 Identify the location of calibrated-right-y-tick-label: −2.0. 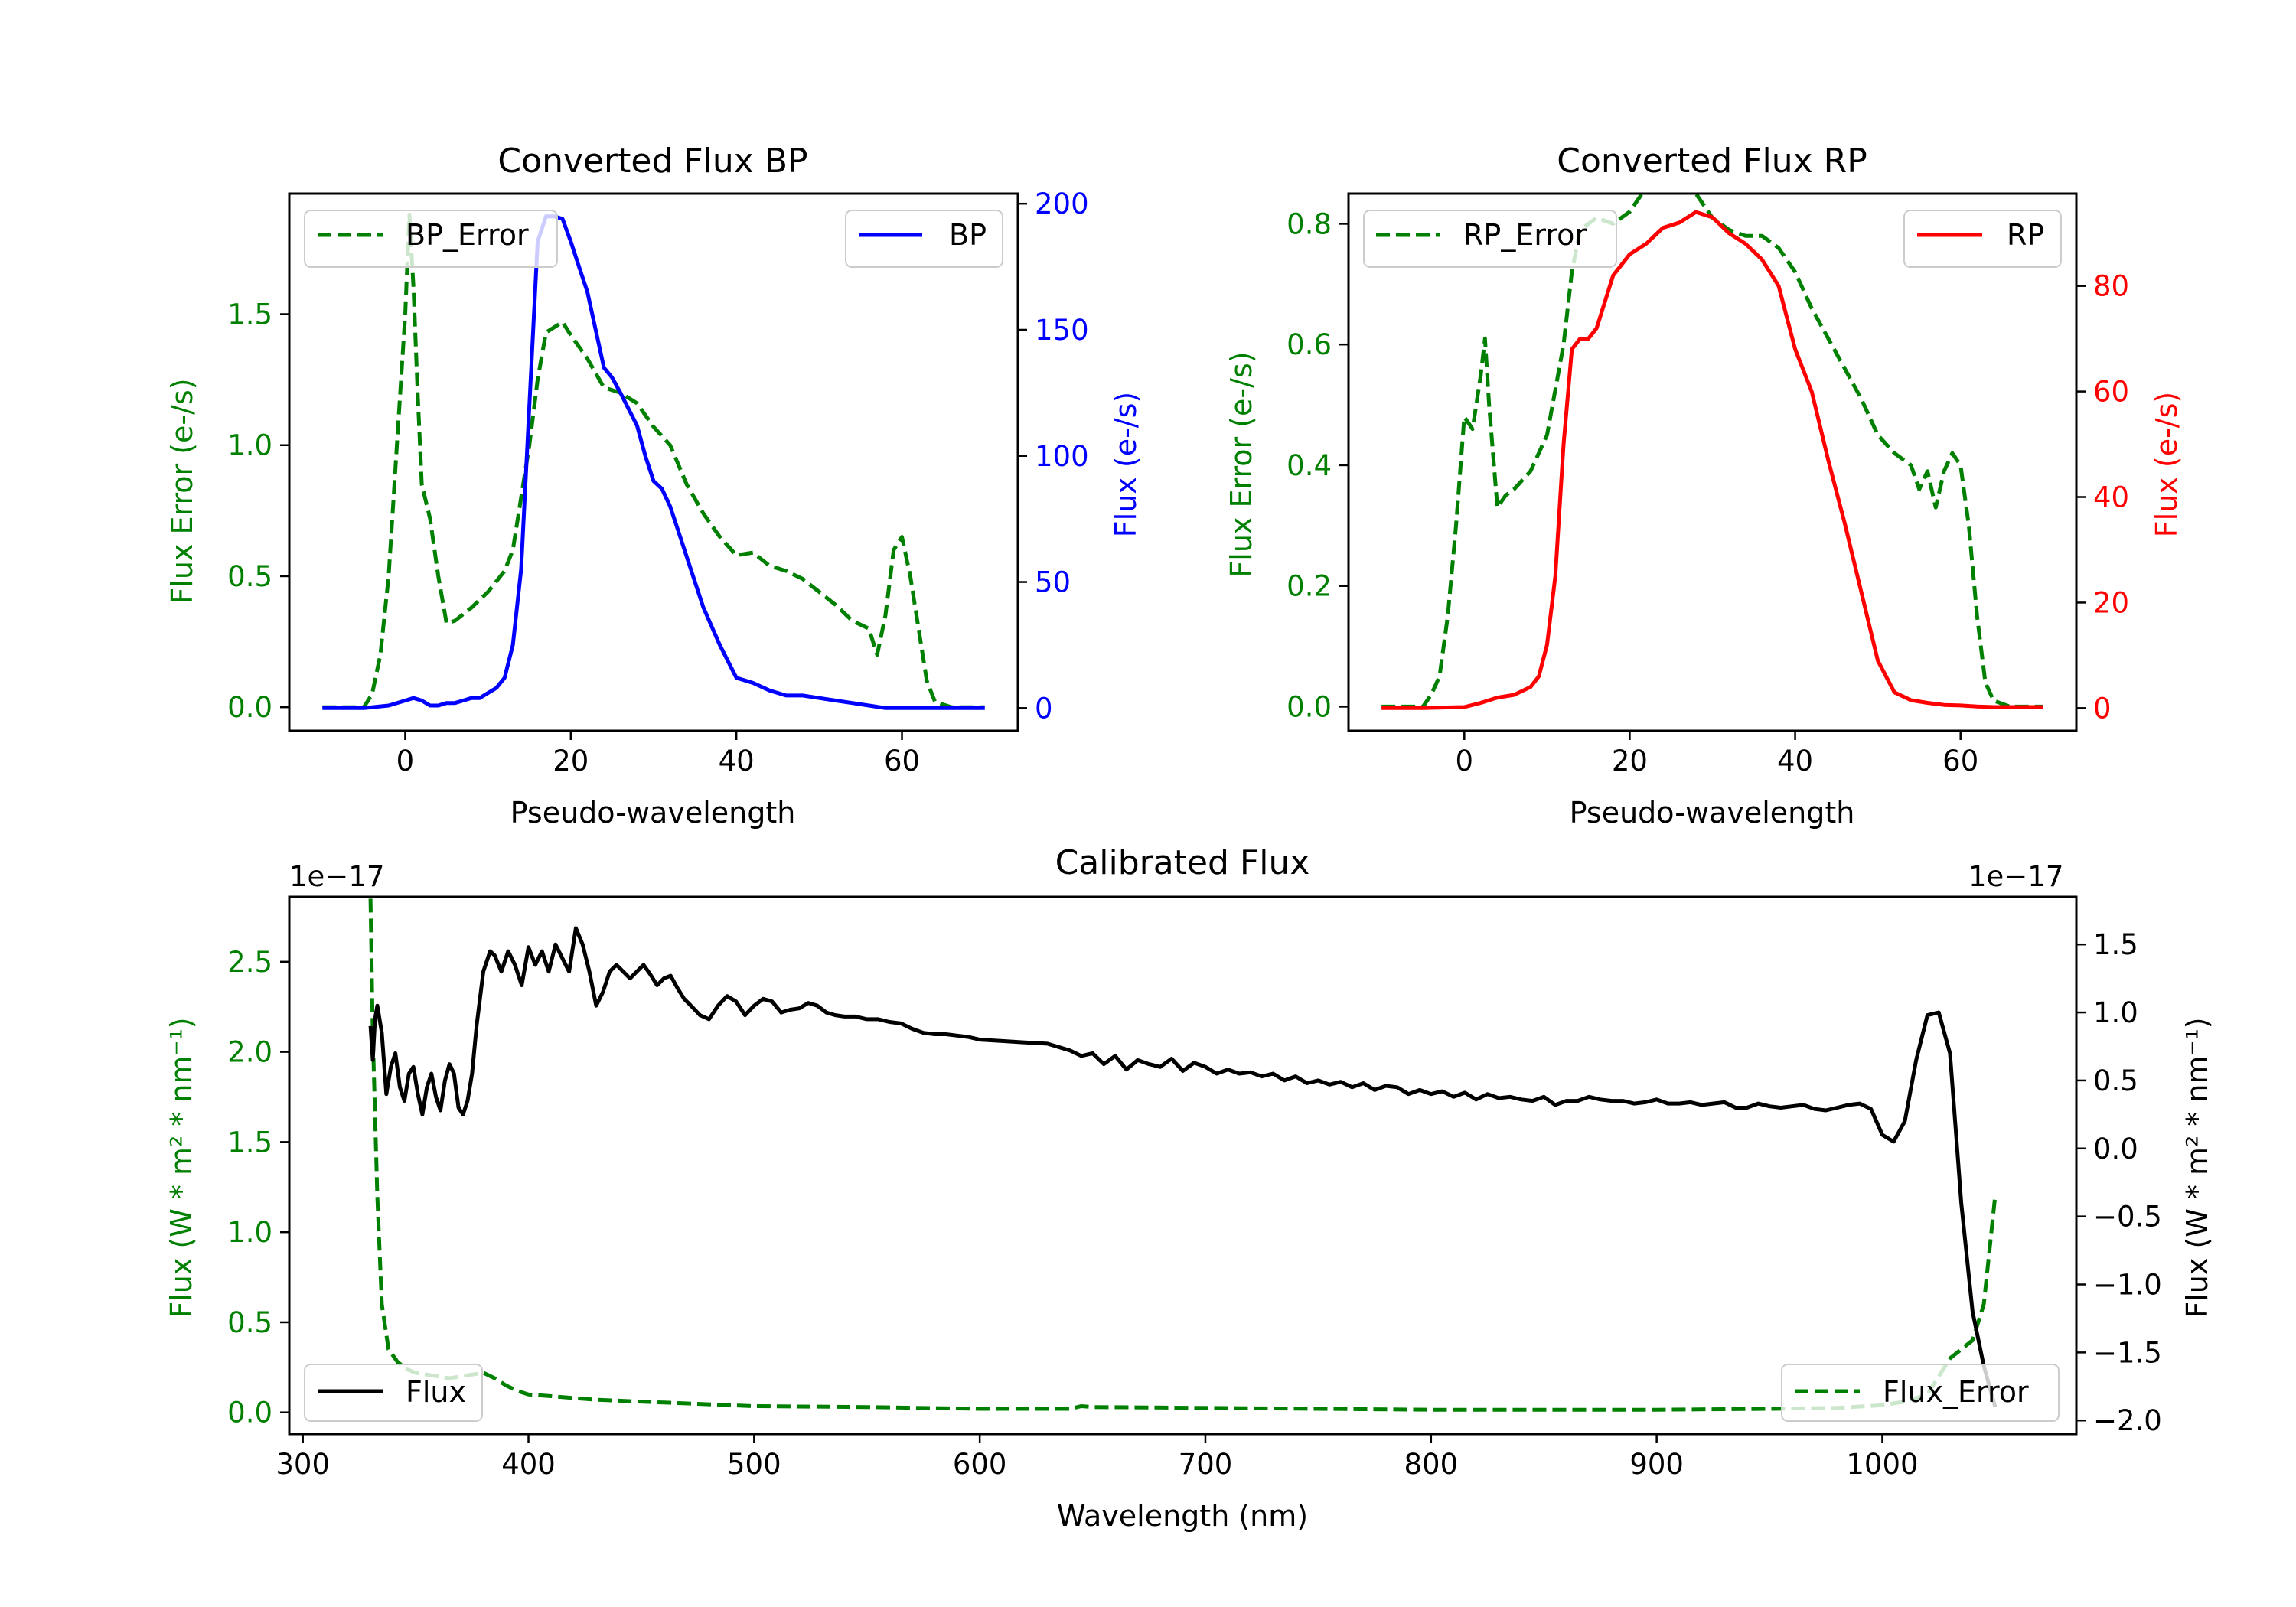
(2127, 1420).